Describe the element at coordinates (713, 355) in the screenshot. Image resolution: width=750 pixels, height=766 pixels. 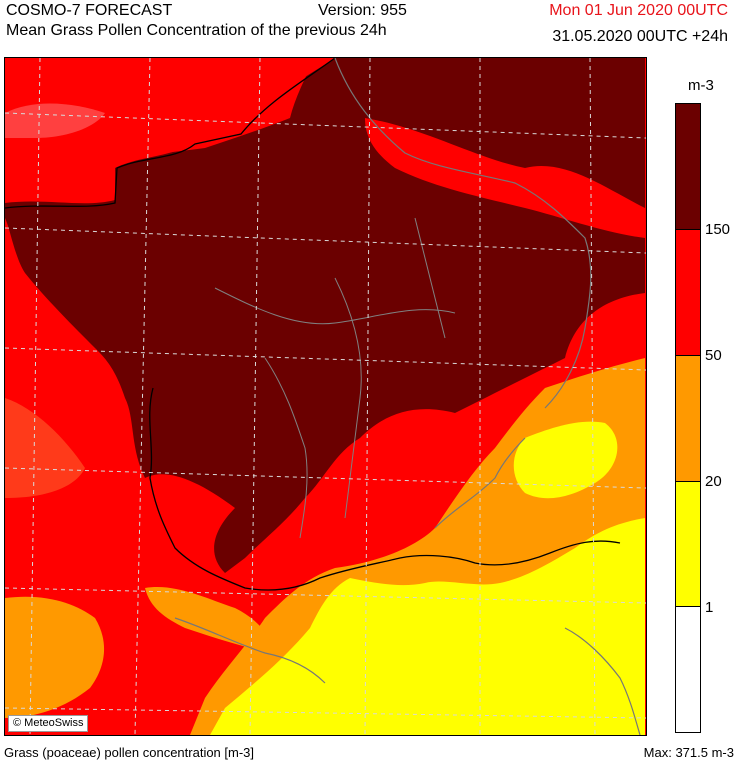
I see `legend-tick-50: 50` at that location.